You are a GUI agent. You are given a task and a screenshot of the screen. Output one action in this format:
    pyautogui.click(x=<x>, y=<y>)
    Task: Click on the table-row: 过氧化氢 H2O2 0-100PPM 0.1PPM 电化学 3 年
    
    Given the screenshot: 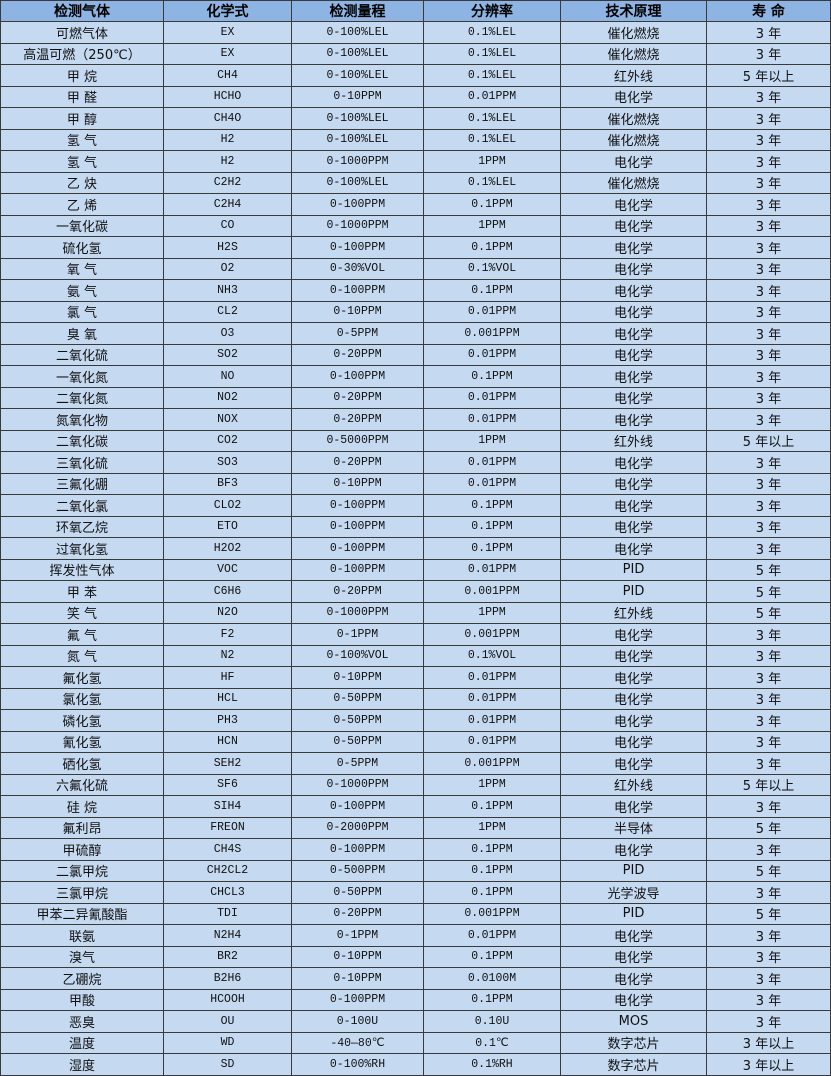 What is the action you would take?
    pyautogui.click(x=415, y=548)
    